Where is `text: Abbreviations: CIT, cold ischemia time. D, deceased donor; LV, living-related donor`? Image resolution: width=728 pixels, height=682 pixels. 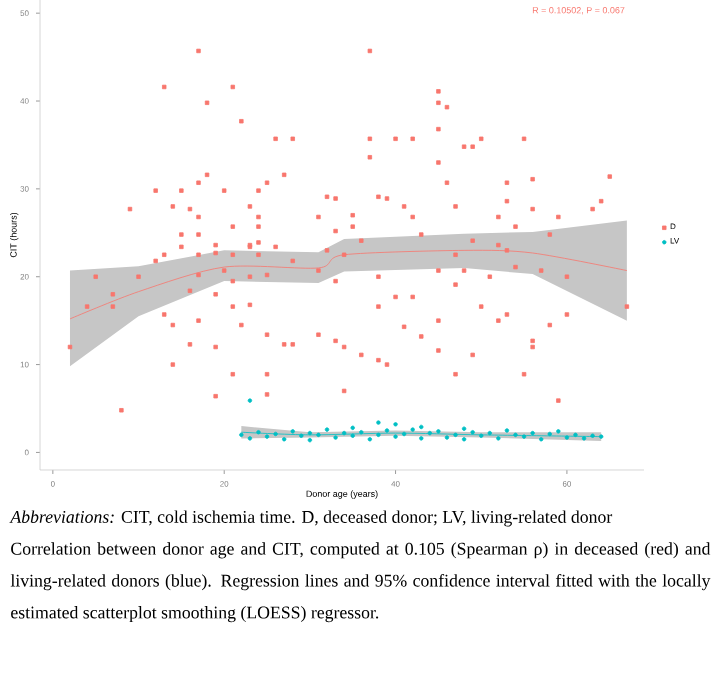 text: Abbreviations: CIT, cold ischemia time. D, deceased donor; LV, living-related donor is located at coordinates (311, 518).